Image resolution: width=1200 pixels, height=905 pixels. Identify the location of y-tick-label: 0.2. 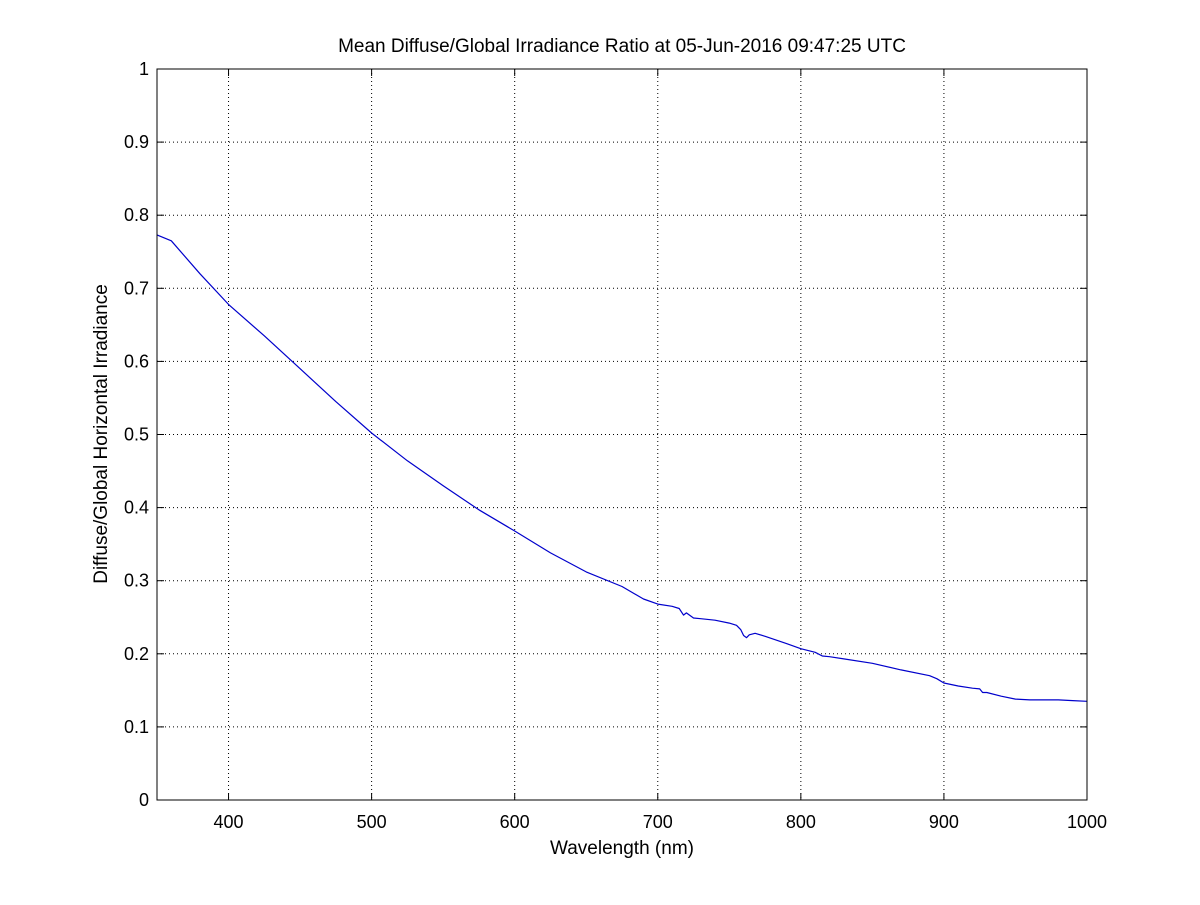
(136, 654).